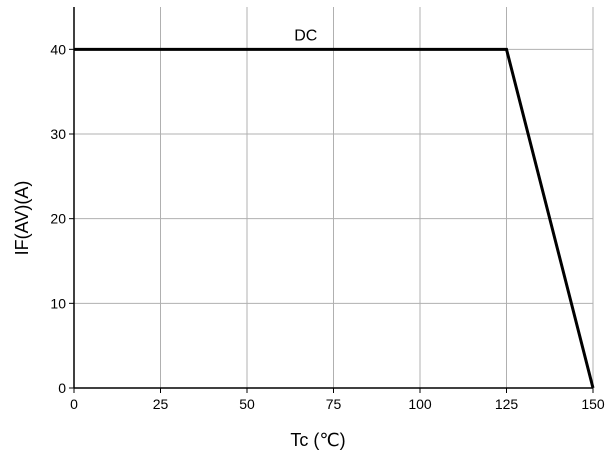 The height and width of the screenshot is (455, 606). What do you see at coordinates (161, 404) in the screenshot?
I see `x-tick-label: 25` at bounding box center [161, 404].